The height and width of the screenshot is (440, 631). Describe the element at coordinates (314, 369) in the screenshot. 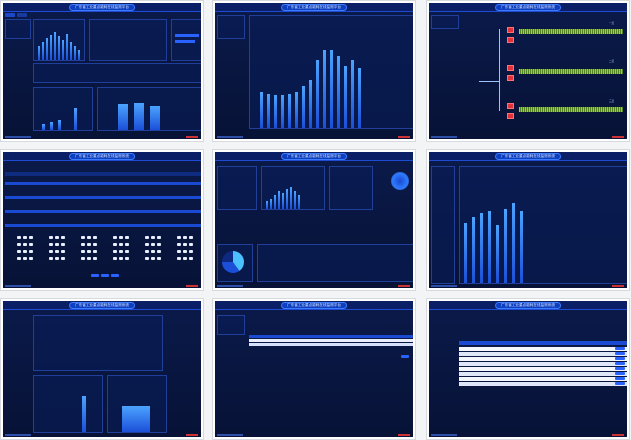

I see `screen-tile-8: 广东省工业重点能耗在线监测平台` at that location.